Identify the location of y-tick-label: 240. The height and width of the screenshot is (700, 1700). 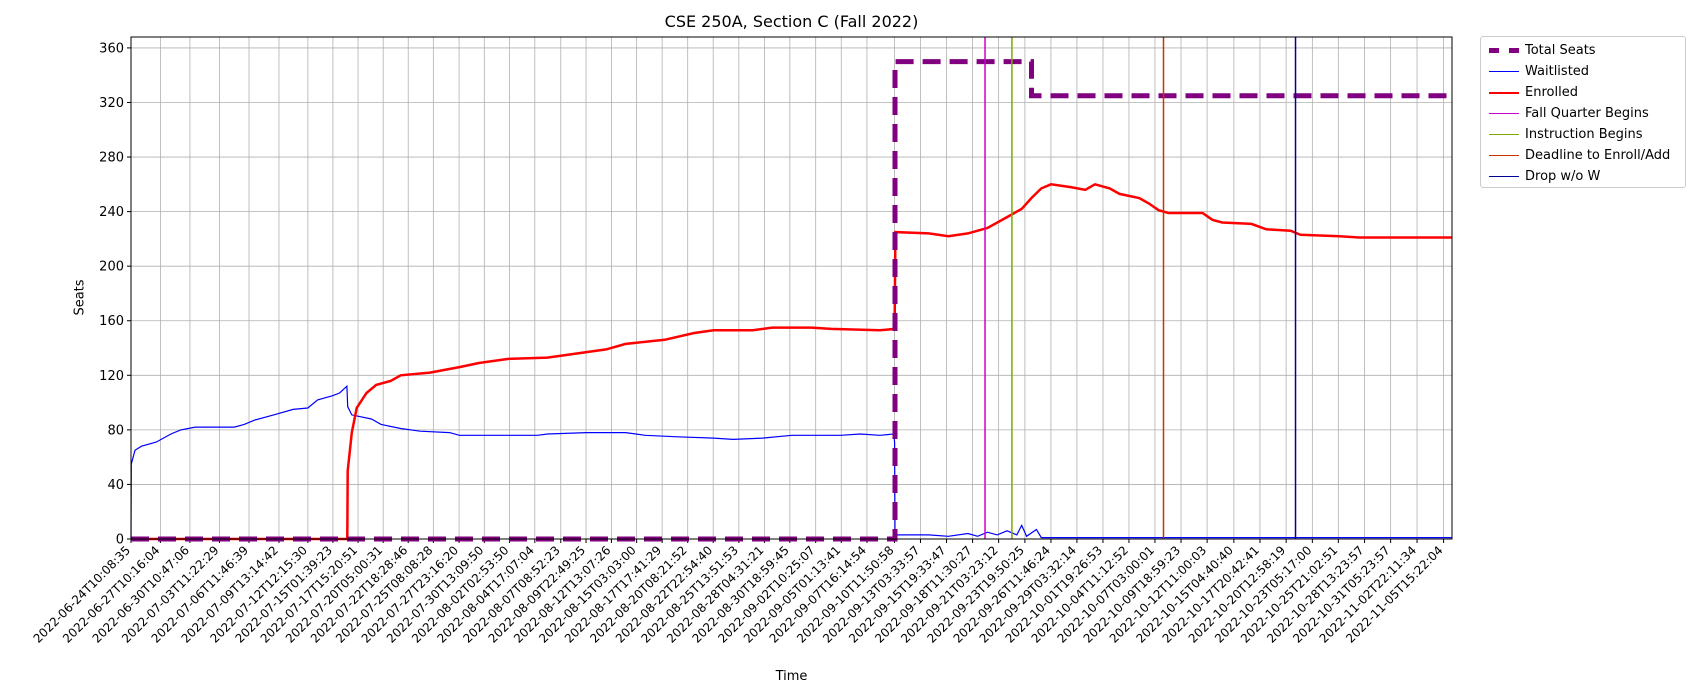
(111, 212).